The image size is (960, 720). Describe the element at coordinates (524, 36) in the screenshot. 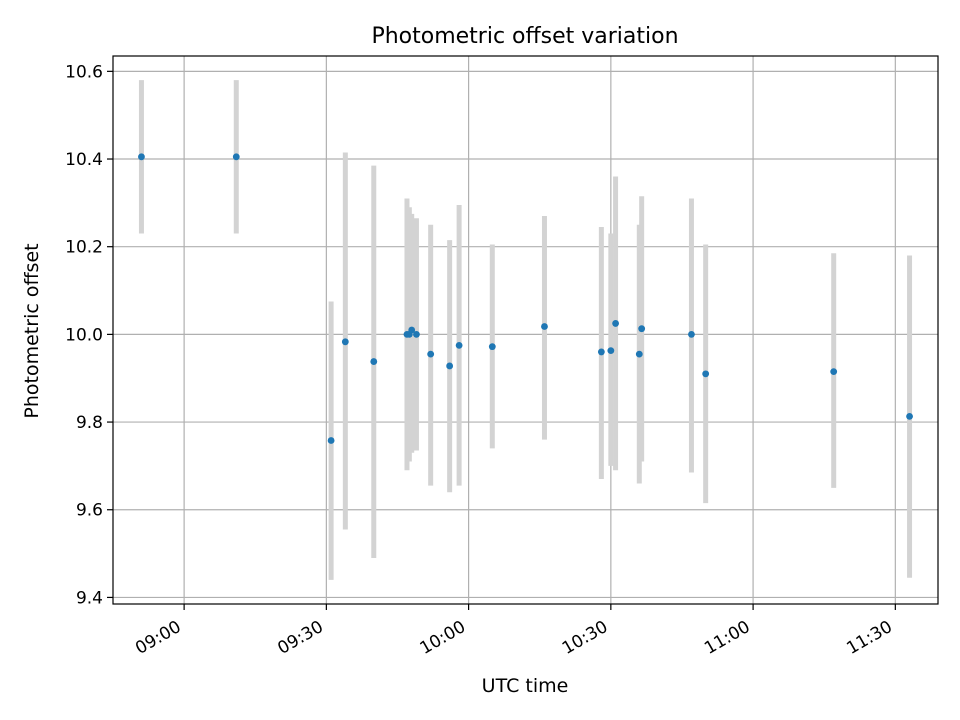

I see `chart-title: Photometric offset variation` at that location.